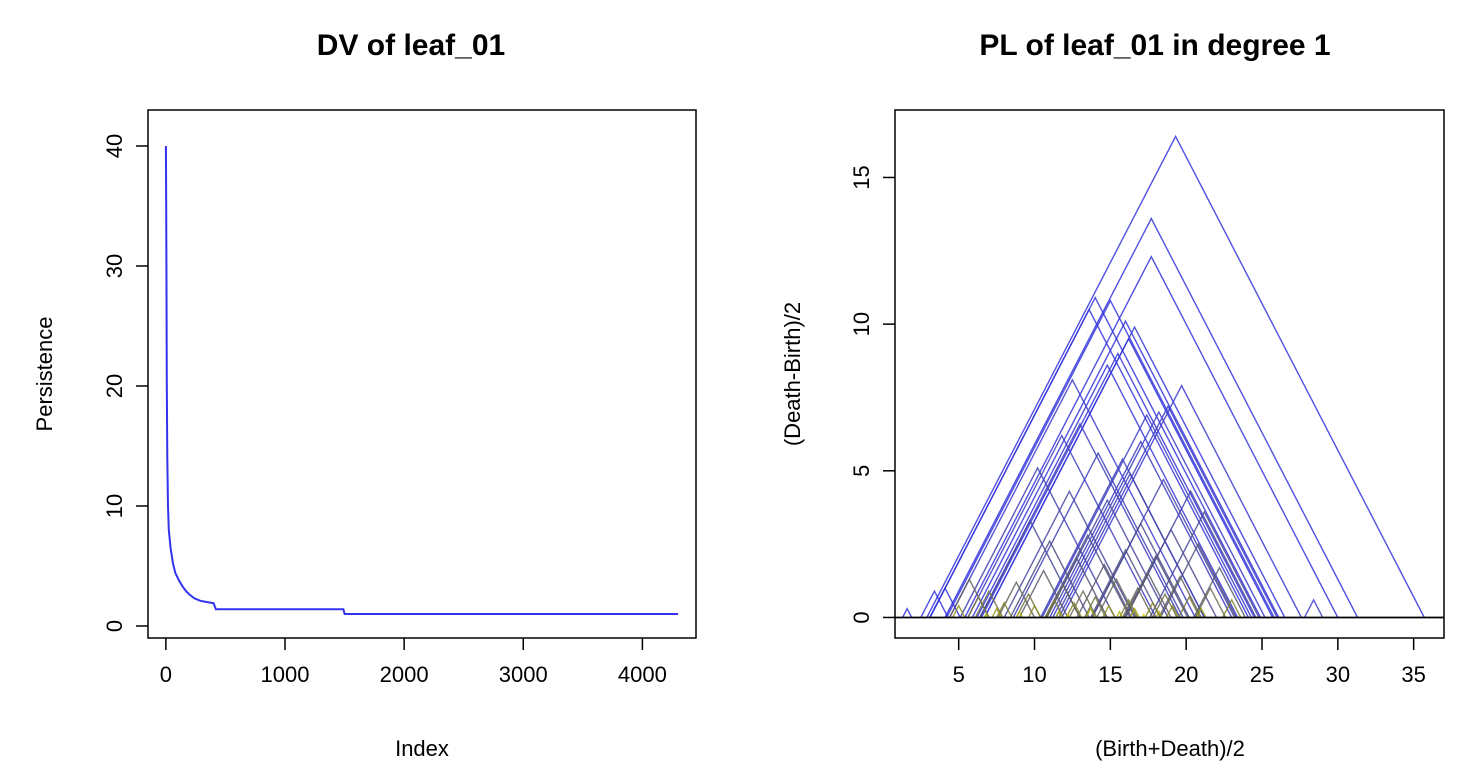 This screenshot has width=1480, height=772. What do you see at coordinates (959, 674) in the screenshot?
I see `x-tick-label: 5` at bounding box center [959, 674].